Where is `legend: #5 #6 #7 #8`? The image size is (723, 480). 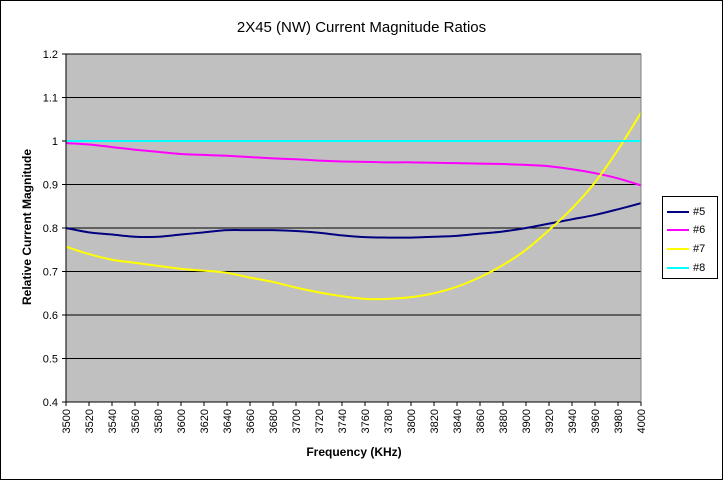 legend: #5 #6 #7 #8 is located at coordinates (690, 237).